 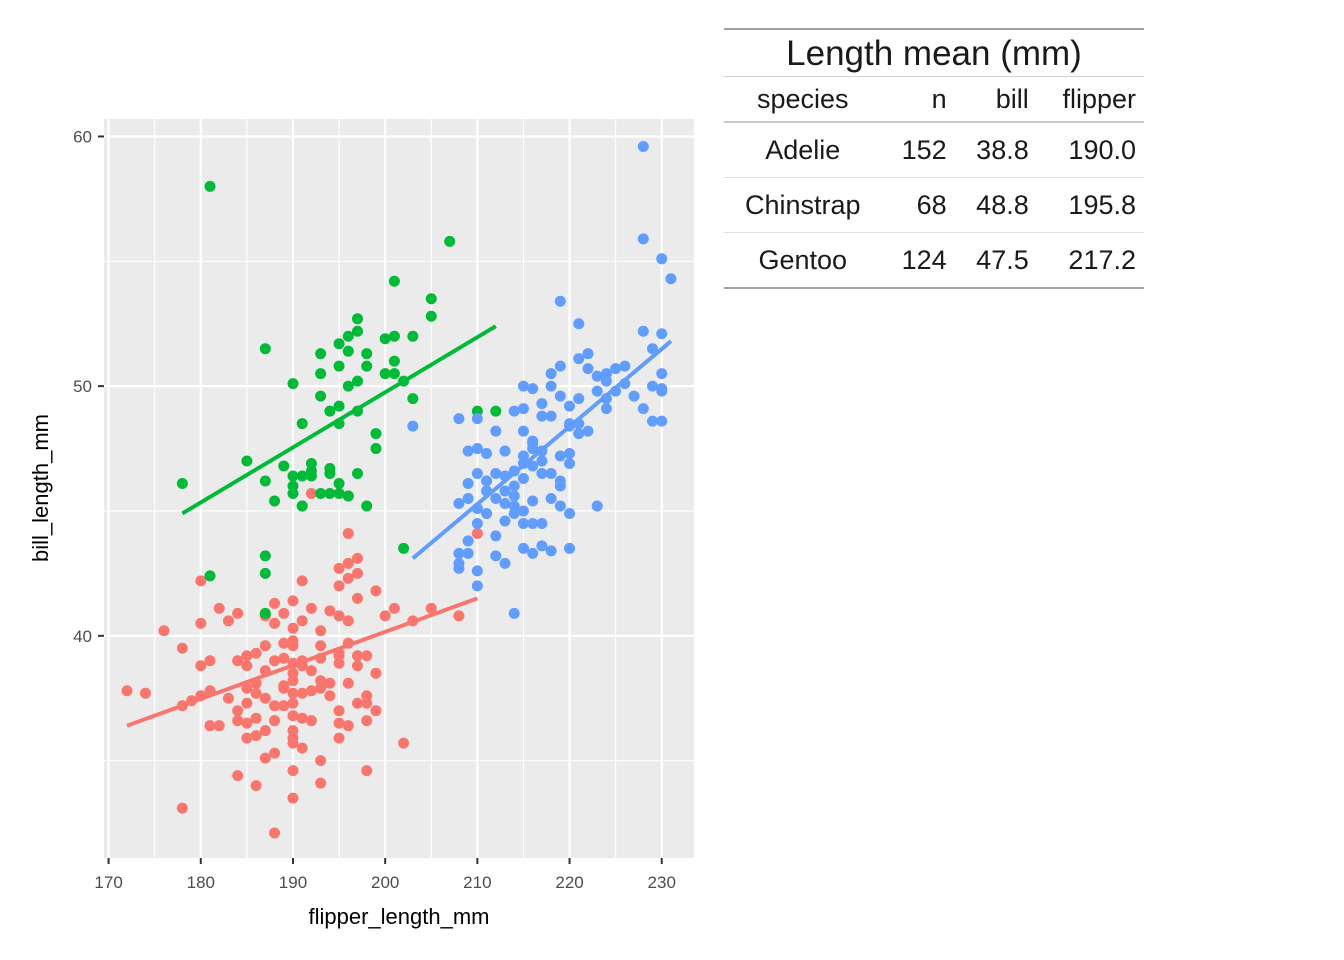 What do you see at coordinates (385, 882) in the screenshot?
I see `x-tick-label: 200` at bounding box center [385, 882].